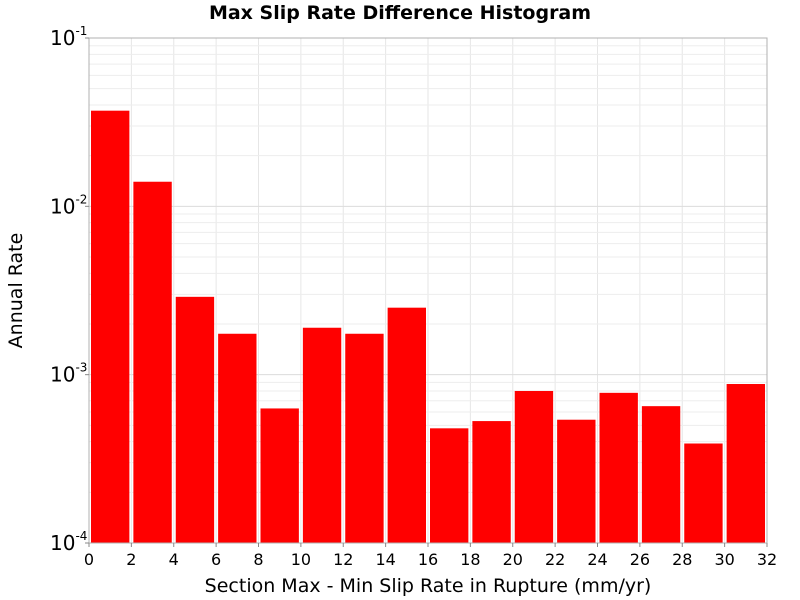 This screenshot has width=800, height=600. Describe the element at coordinates (16, 291) in the screenshot. I see `y-axis-label: Annual Rate` at that location.